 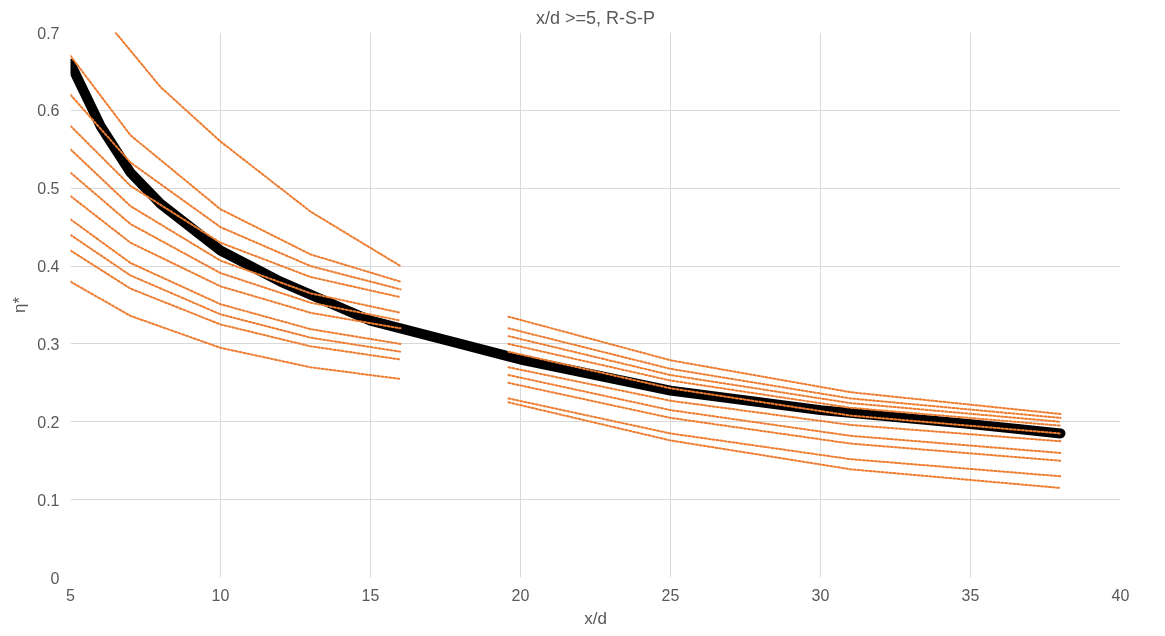 What do you see at coordinates (670, 595) in the screenshot?
I see `x-tick-label: 25` at bounding box center [670, 595].